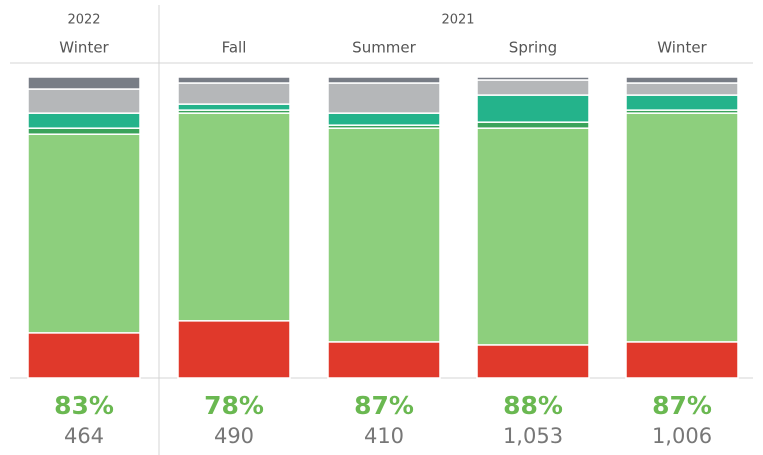  Describe the element at coordinates (234, 48) in the screenshot. I see `x-tick-label: Fall` at that location.